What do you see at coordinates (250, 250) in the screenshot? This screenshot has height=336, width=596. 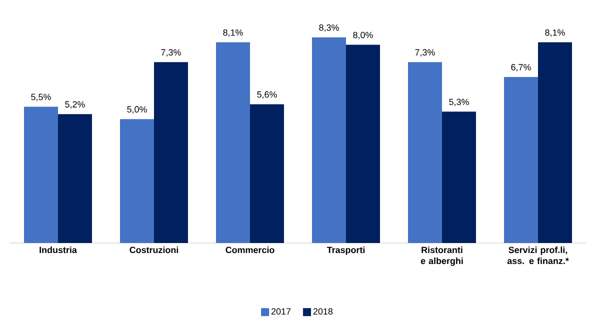 I see `x-tick-label: Commercio` at bounding box center [250, 250].